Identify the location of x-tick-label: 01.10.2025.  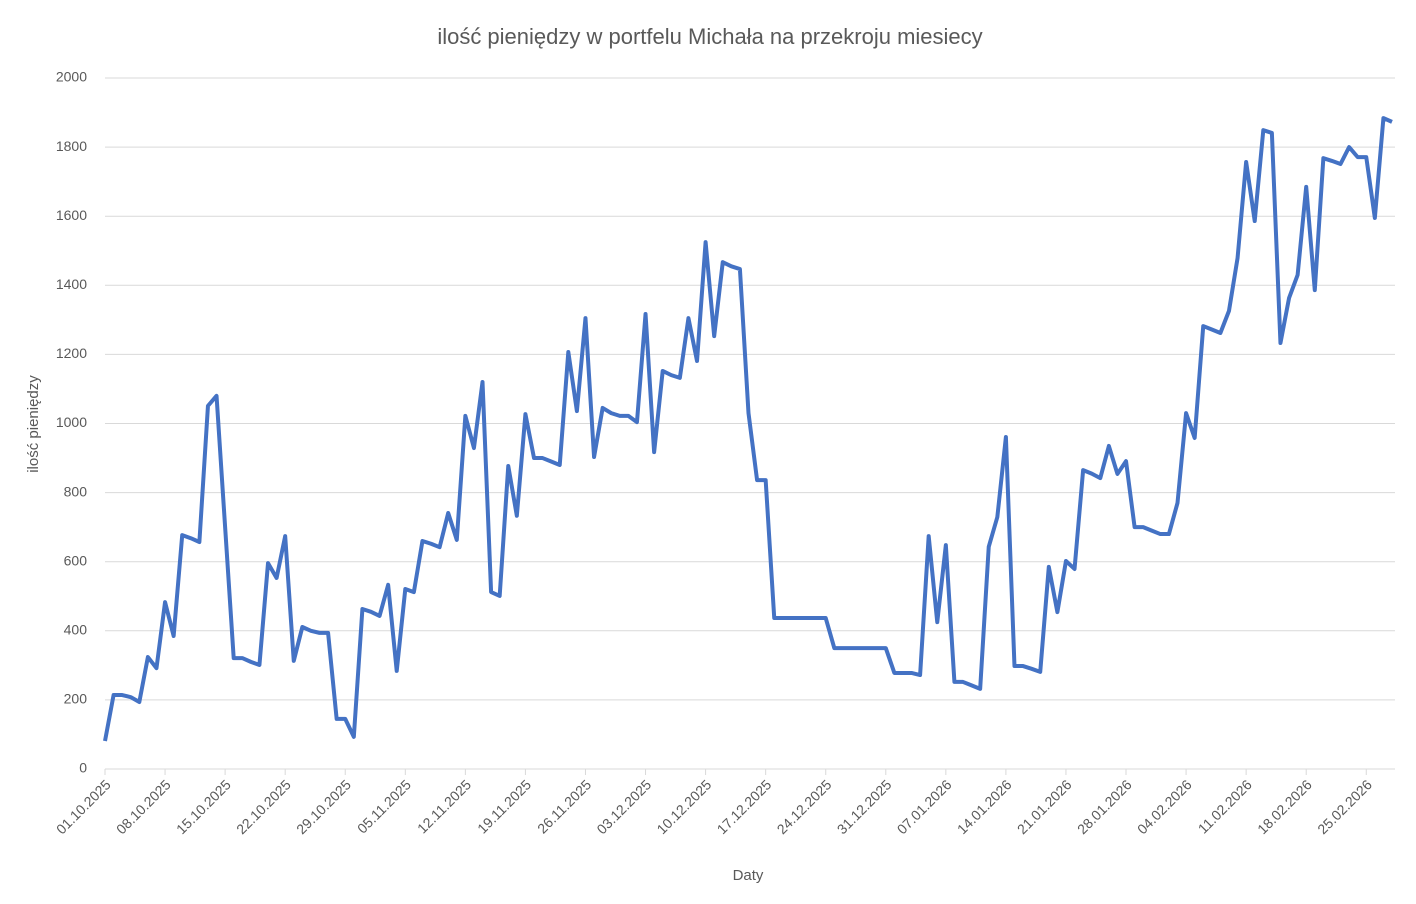
(83, 806).